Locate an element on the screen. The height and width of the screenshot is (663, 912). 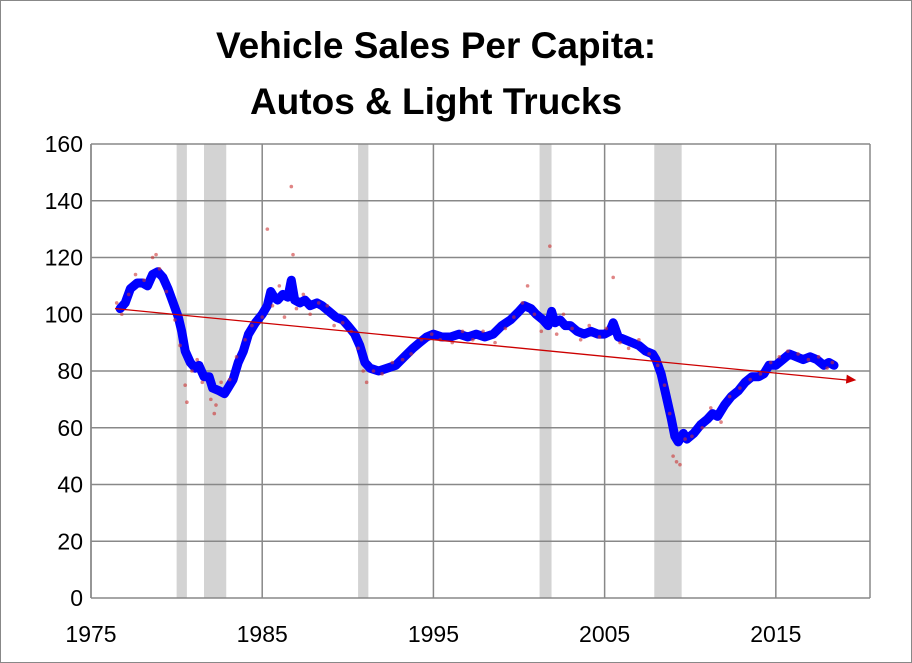
x-tick-label: 2015 is located at coordinates (775, 634).